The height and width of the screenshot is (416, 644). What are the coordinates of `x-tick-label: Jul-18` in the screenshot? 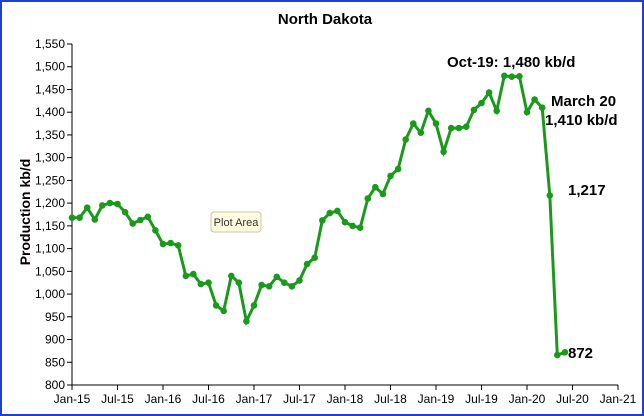 It's located at (390, 399).